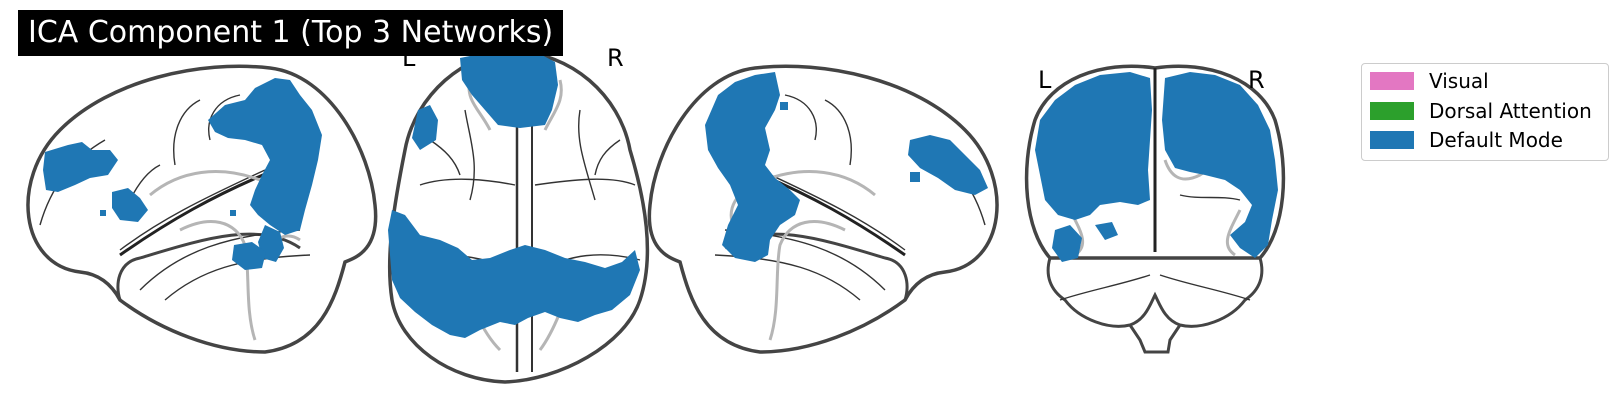 The image size is (1619, 420). Describe the element at coordinates (182, 174) in the screenshot. I see `sagittal-left-activation` at that location.